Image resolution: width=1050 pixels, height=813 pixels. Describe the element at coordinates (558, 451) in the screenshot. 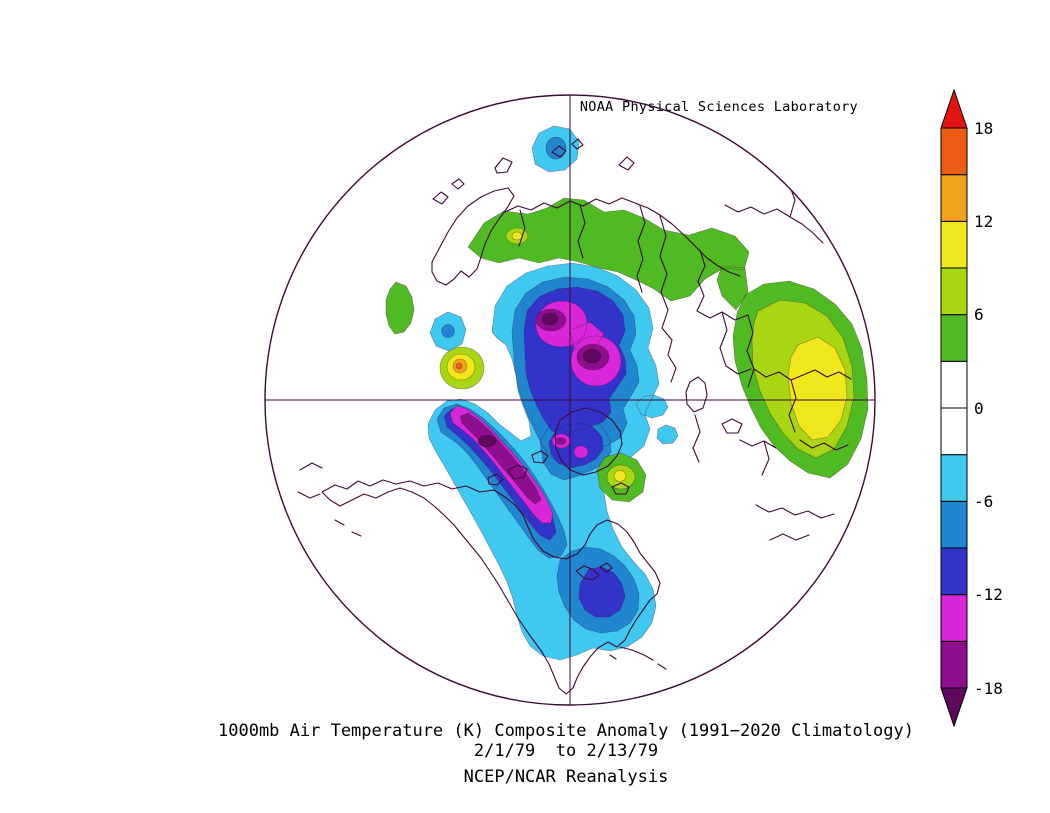

I see `coast-greenland-arctic-islands` at that location.